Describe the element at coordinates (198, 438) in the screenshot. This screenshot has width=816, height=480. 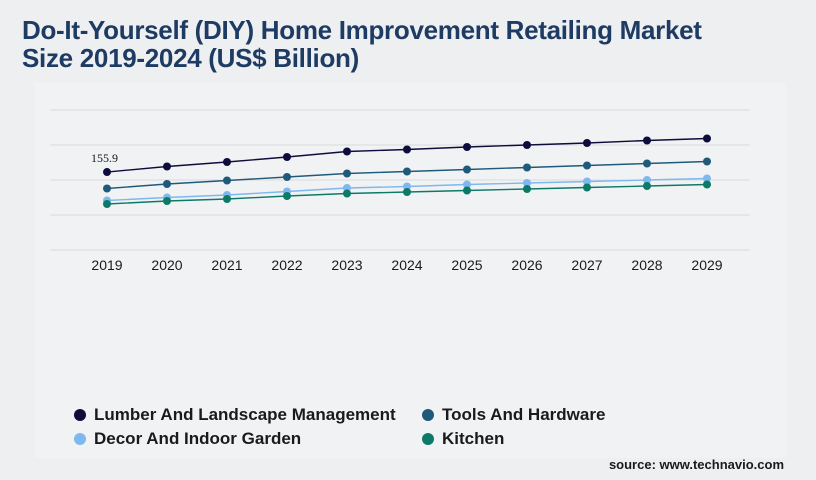
I see `legend-label: Decor And Indoor Garden` at that location.